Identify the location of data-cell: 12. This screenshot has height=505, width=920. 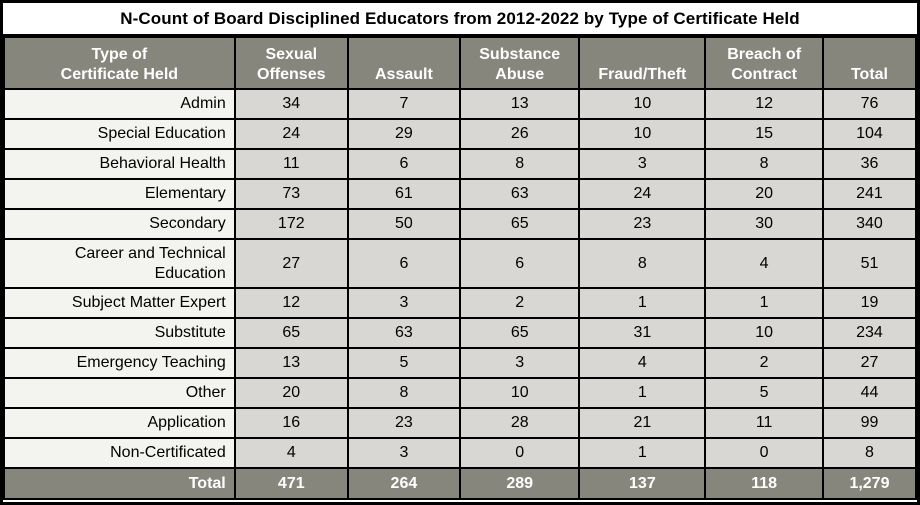
(291, 303).